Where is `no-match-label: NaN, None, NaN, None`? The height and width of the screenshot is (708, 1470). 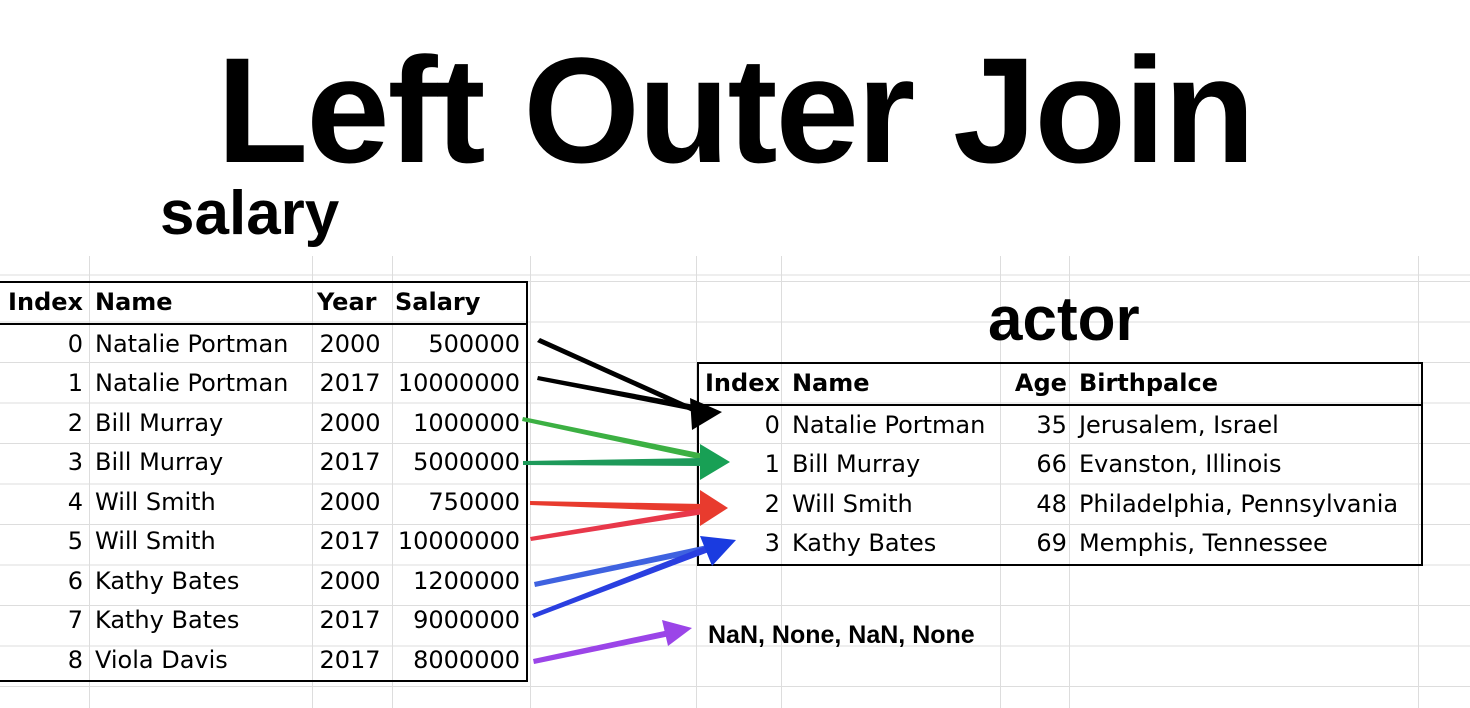
no-match-label: NaN, None, NaN, None is located at coordinates (841, 635).